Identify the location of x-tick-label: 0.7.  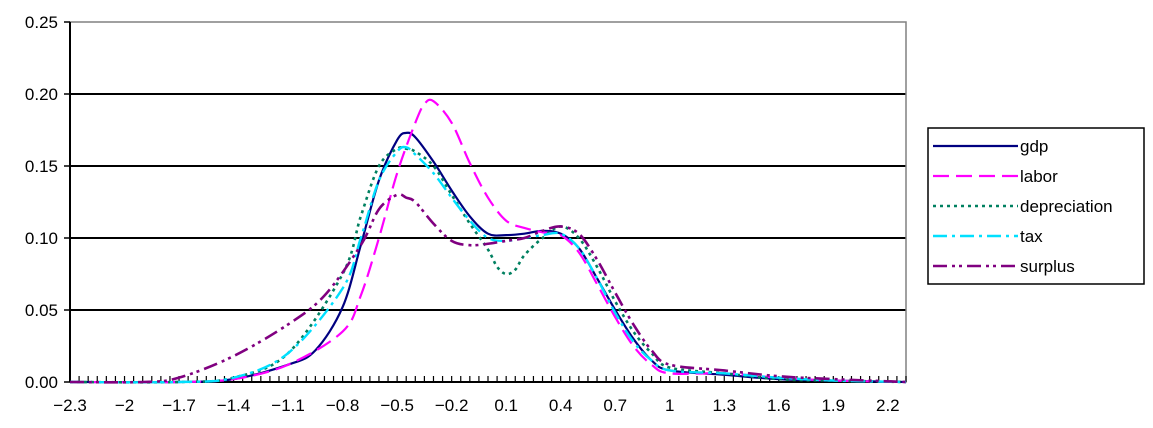
(615, 405).